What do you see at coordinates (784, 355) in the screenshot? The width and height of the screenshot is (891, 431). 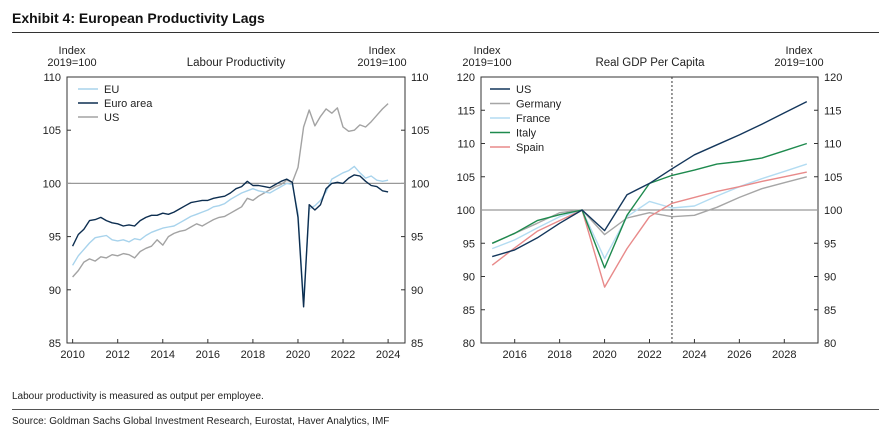 I see `x-tick-label-2028: 2028` at bounding box center [784, 355].